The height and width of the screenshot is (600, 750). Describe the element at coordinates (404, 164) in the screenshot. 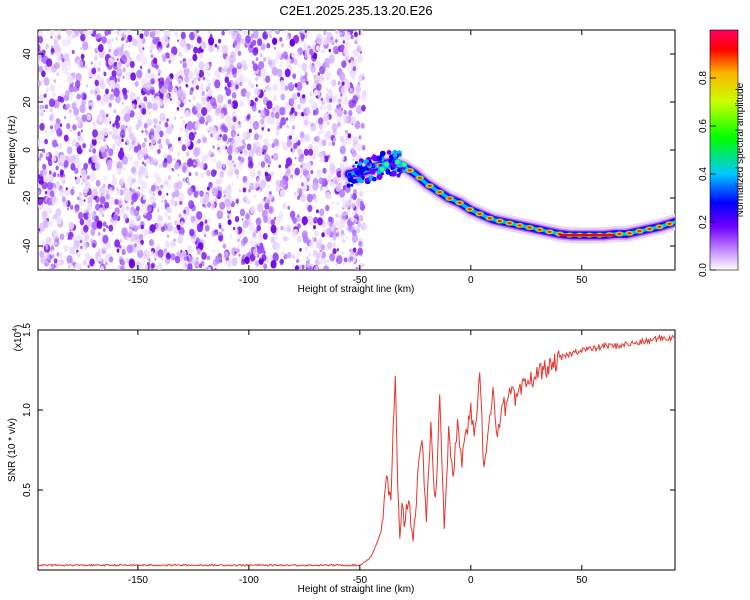

I see `signal-hotspot` at that location.